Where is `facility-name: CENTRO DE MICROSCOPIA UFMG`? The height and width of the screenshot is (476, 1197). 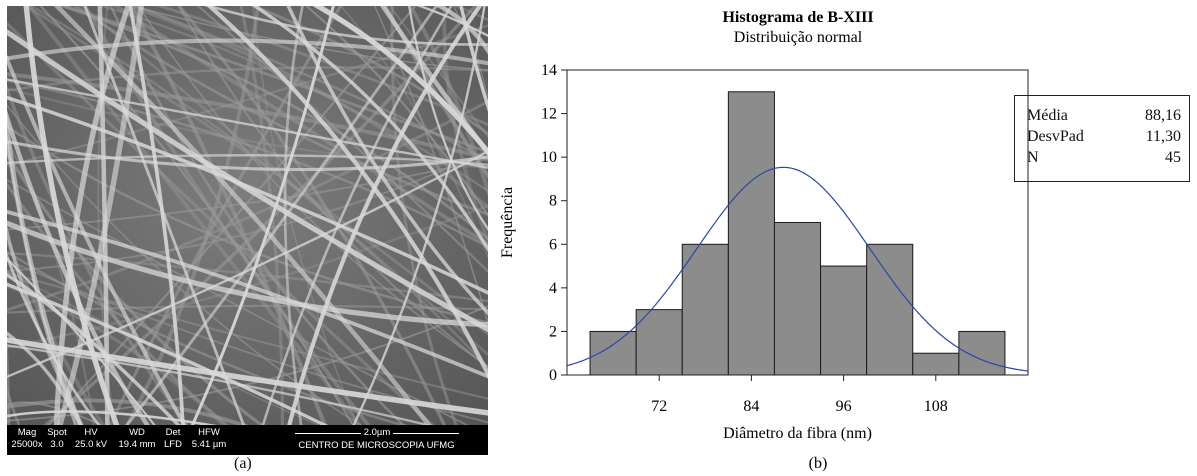
facility-name: CENTRO DE MICROSCOPIA UFMG is located at coordinates (376, 445).